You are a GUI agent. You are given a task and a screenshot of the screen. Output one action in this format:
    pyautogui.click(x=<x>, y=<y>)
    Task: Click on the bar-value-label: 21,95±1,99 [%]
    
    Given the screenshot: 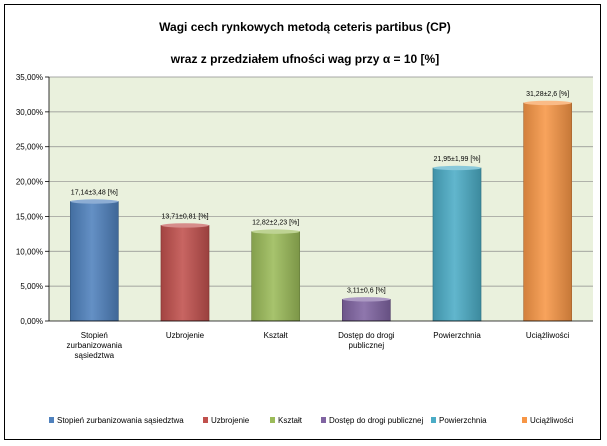 What is the action you would take?
    pyautogui.click(x=456, y=159)
    